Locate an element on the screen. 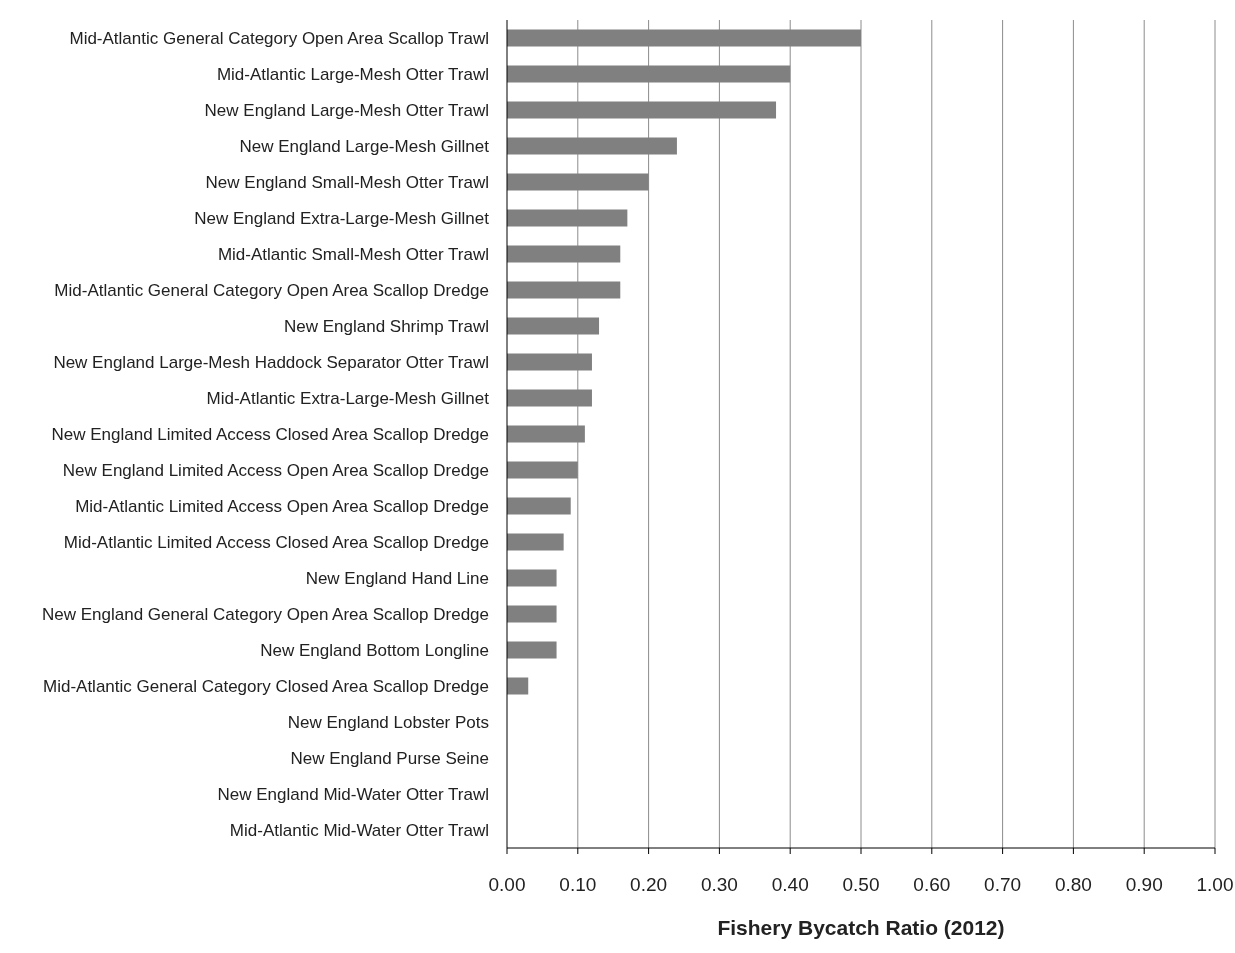 This screenshot has width=1235, height=953. x-tick-label: 0.50 is located at coordinates (861, 884).